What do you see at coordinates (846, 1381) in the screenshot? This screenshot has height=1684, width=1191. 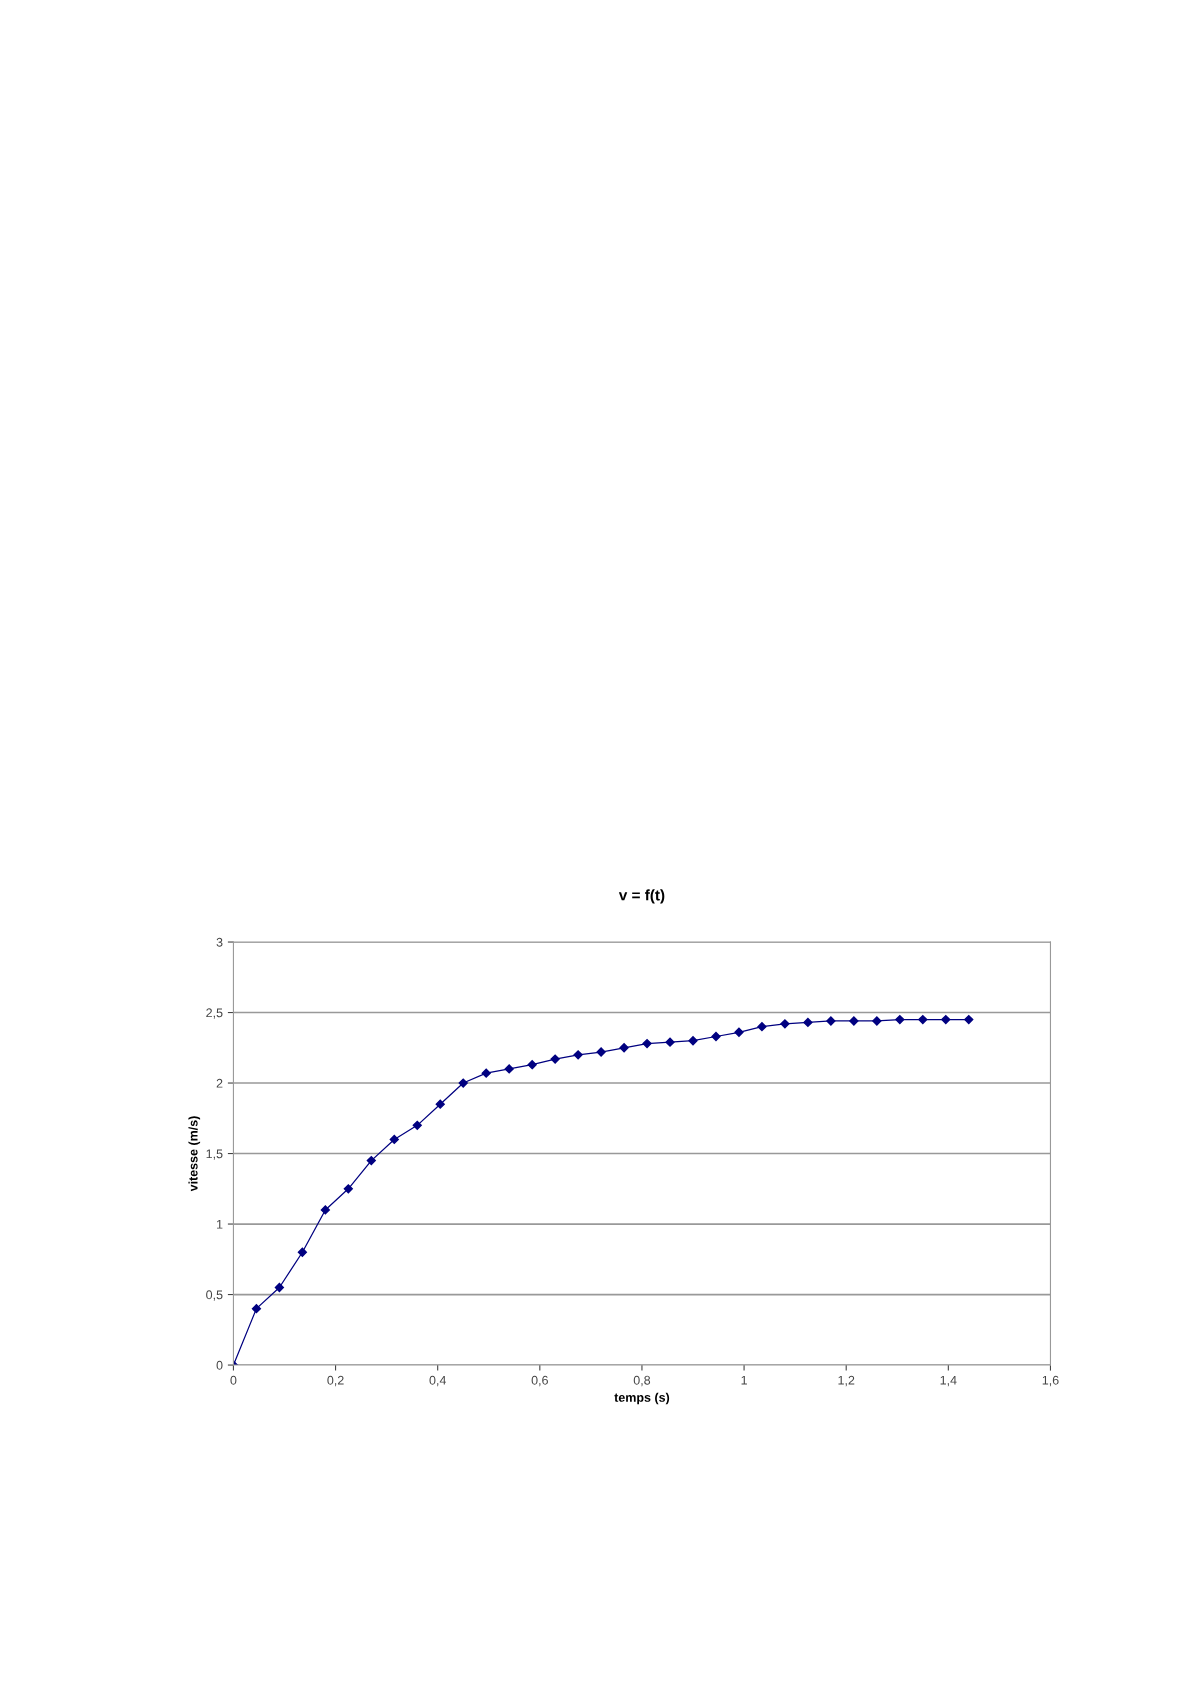 I see `x-tick-label: 1,2` at bounding box center [846, 1381].